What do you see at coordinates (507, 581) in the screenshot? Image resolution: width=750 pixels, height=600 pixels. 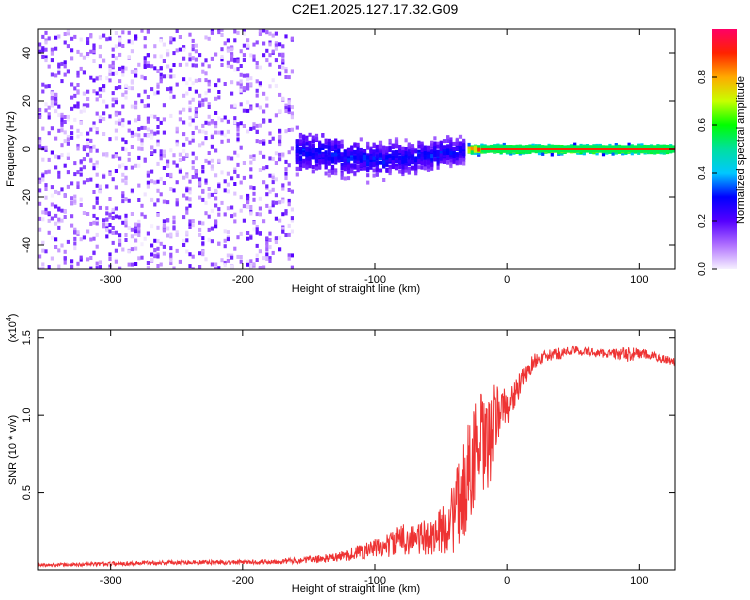 I see `x-tick-label: 0` at bounding box center [507, 581].